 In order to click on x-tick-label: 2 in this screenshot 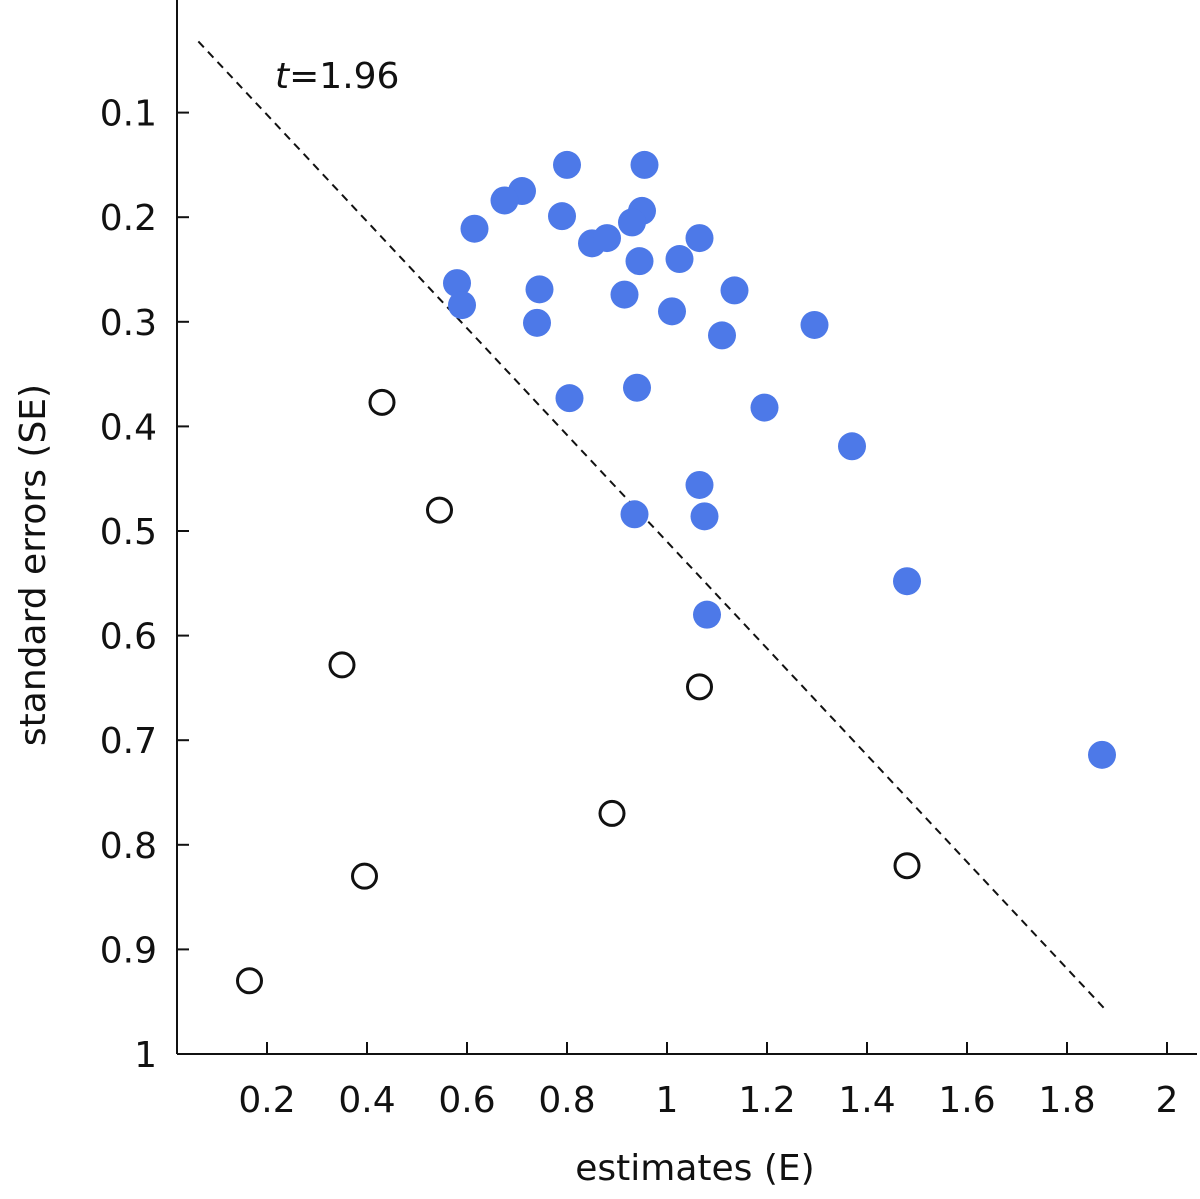, I will do `click(1167, 1100)`.